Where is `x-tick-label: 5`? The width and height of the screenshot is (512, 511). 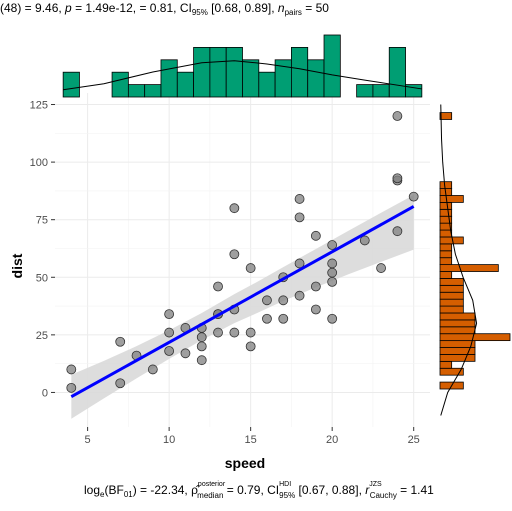
x-tick-label: 5 is located at coordinates (88, 440).